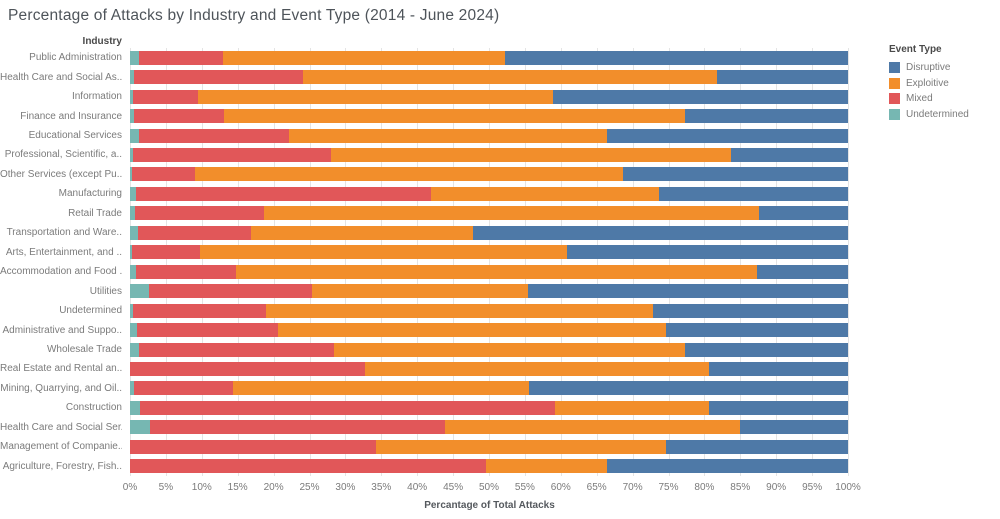 The width and height of the screenshot is (1000, 519). What do you see at coordinates (71, 116) in the screenshot?
I see `row-label: Finance and Insurance` at bounding box center [71, 116].